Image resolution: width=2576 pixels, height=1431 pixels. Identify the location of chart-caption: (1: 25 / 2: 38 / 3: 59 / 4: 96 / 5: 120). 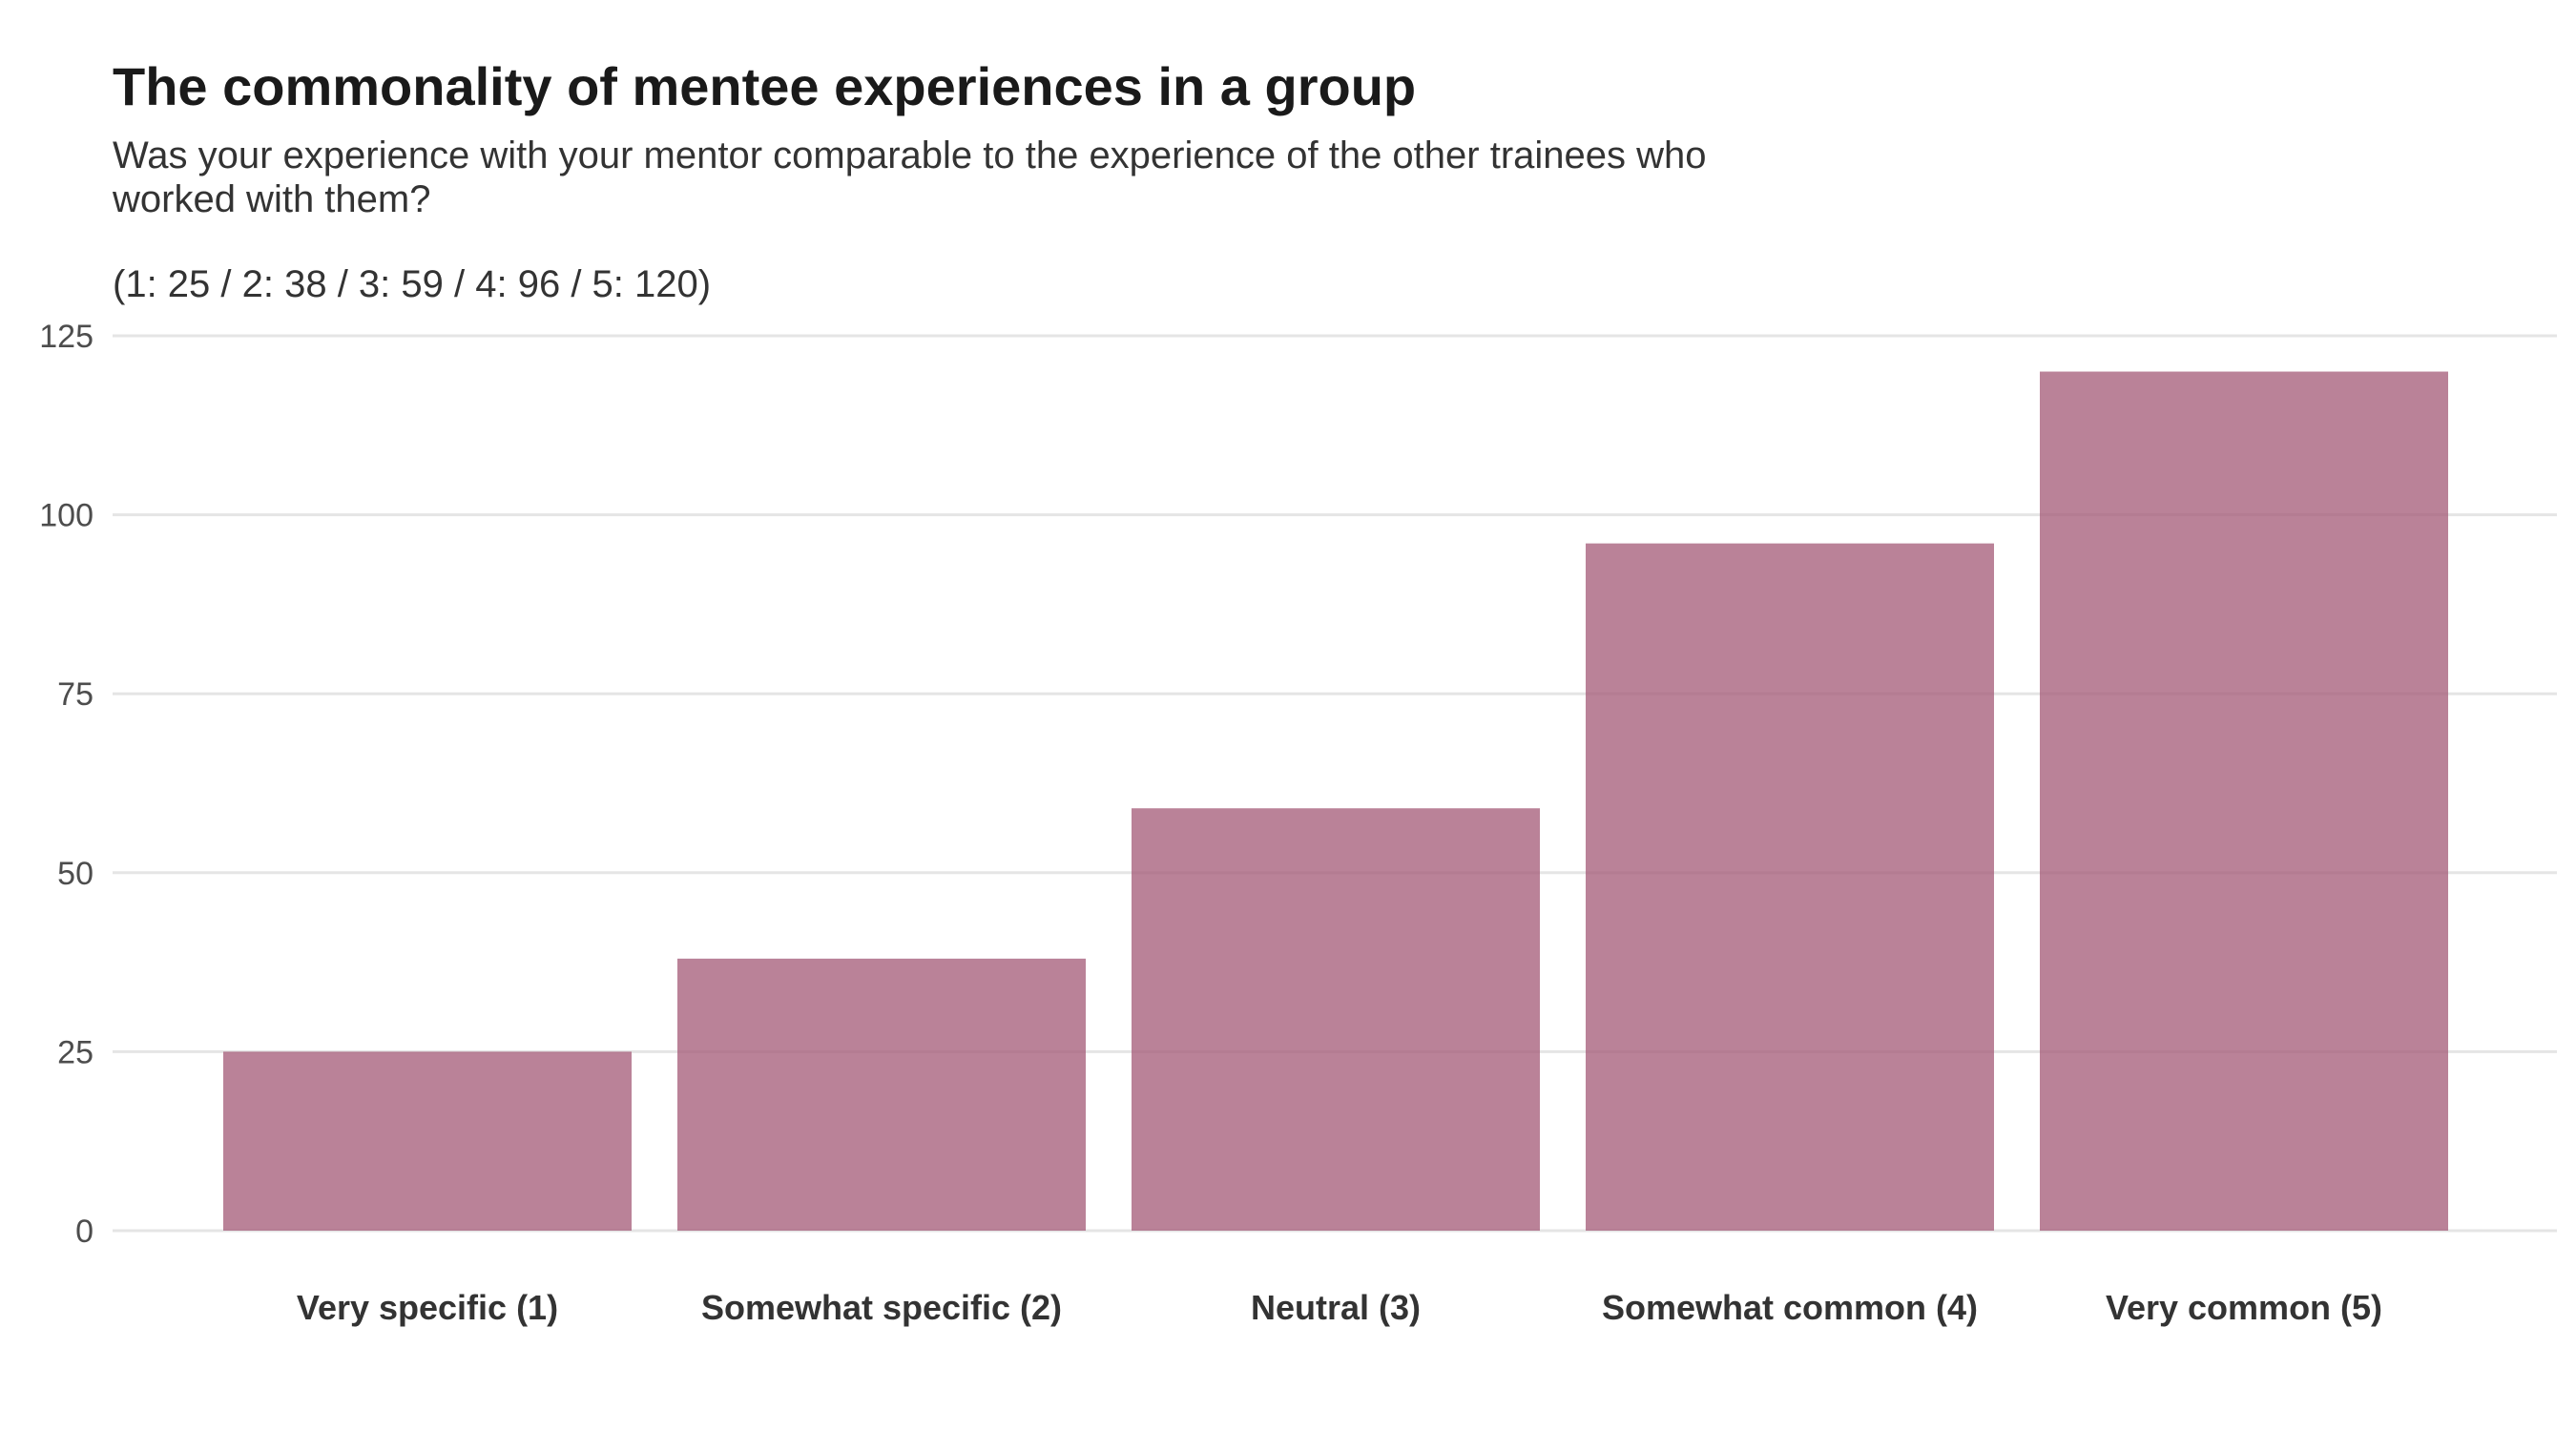
(412, 284).